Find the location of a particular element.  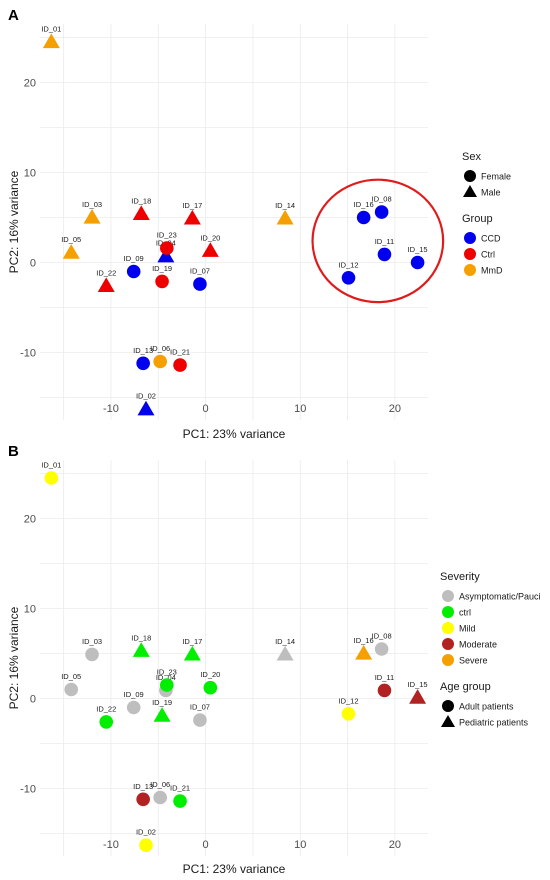

point-label: ID_07 is located at coordinates (200, 271).